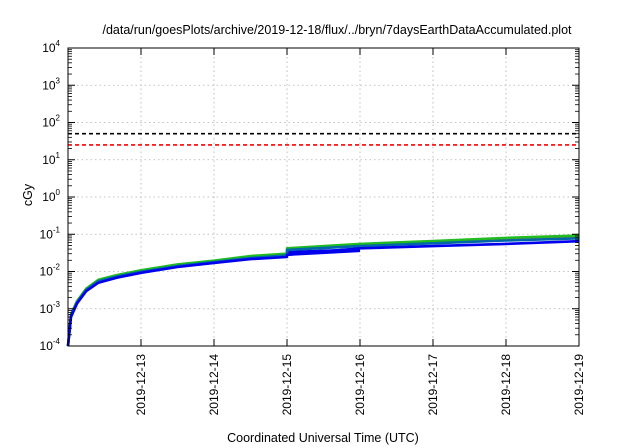  What do you see at coordinates (360, 385) in the screenshot?
I see `x-tick-label: 2019-12-16` at bounding box center [360, 385].